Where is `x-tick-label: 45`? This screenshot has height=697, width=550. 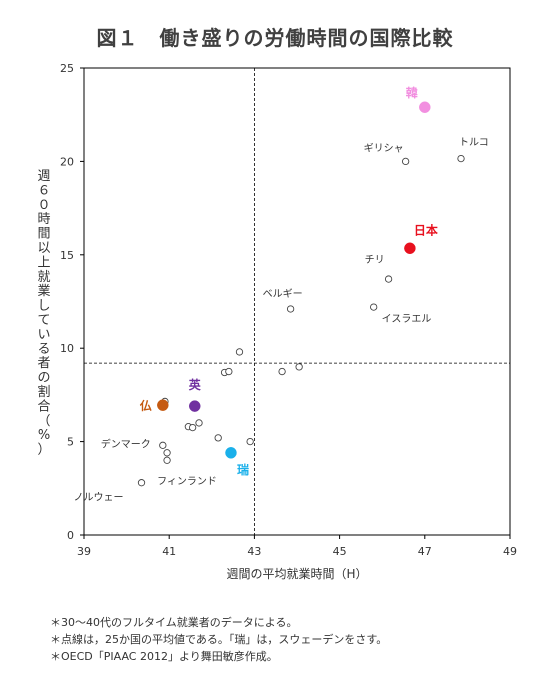
x-tick-label: 45 is located at coordinates (340, 551).